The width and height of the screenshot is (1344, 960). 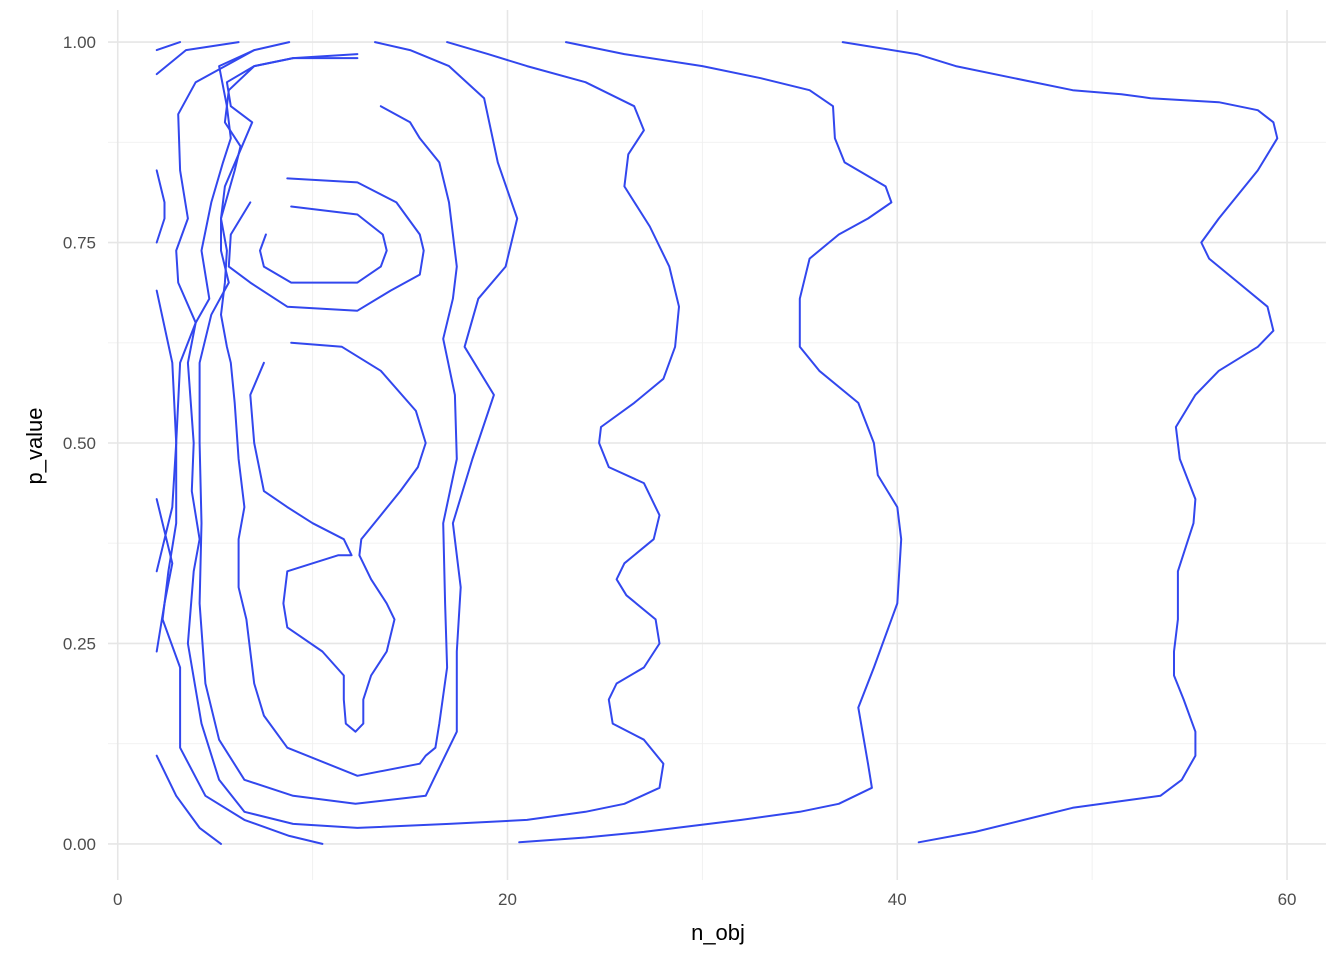 What do you see at coordinates (897, 899) in the screenshot?
I see `x-tick-label: 40` at bounding box center [897, 899].